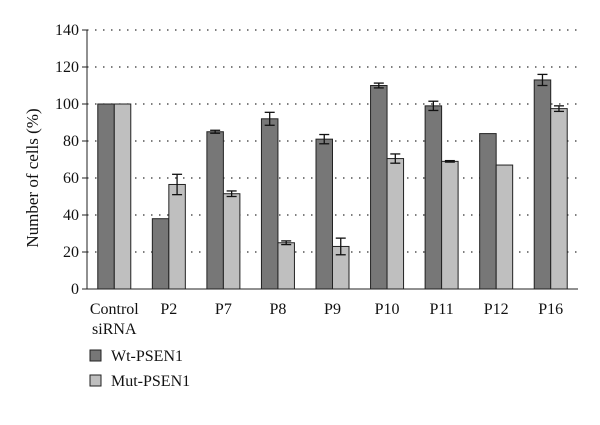 This screenshot has width=600, height=425. I want to click on y-tick-label: 0, so click(75, 289).